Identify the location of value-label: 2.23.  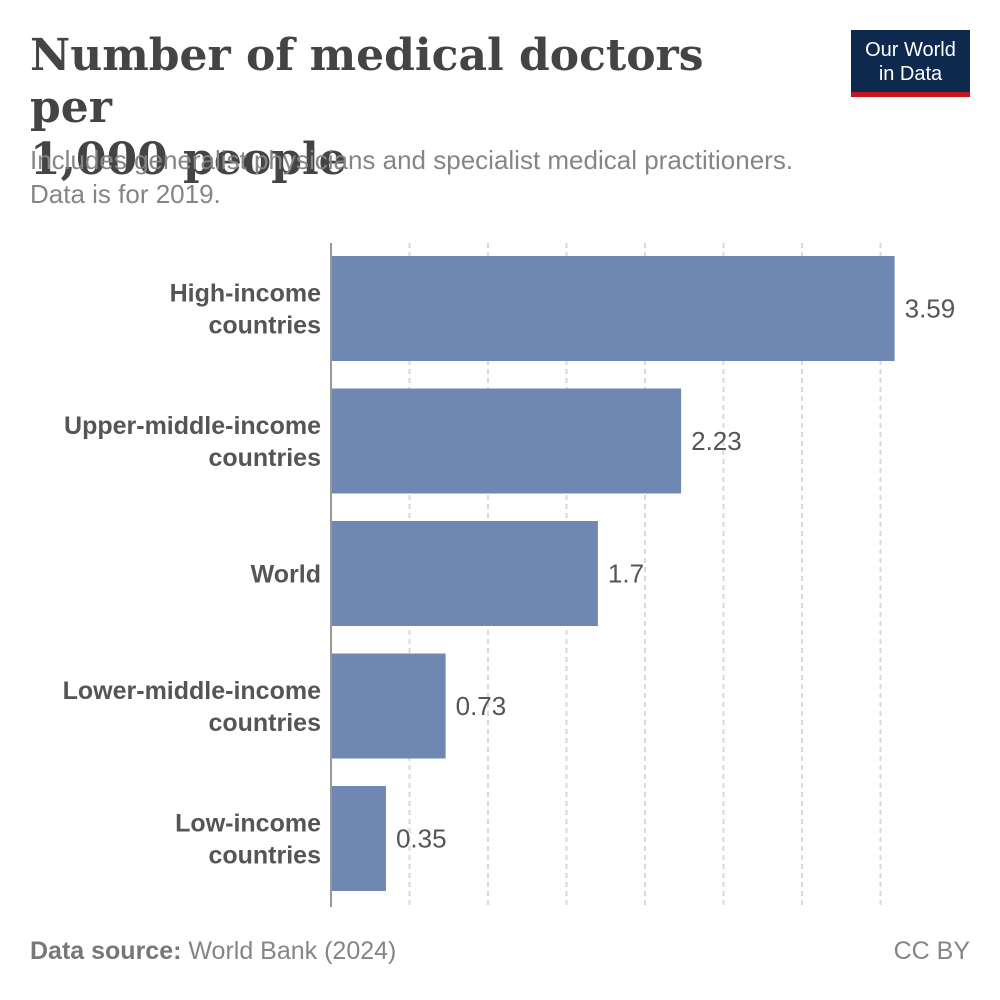
(716, 441).